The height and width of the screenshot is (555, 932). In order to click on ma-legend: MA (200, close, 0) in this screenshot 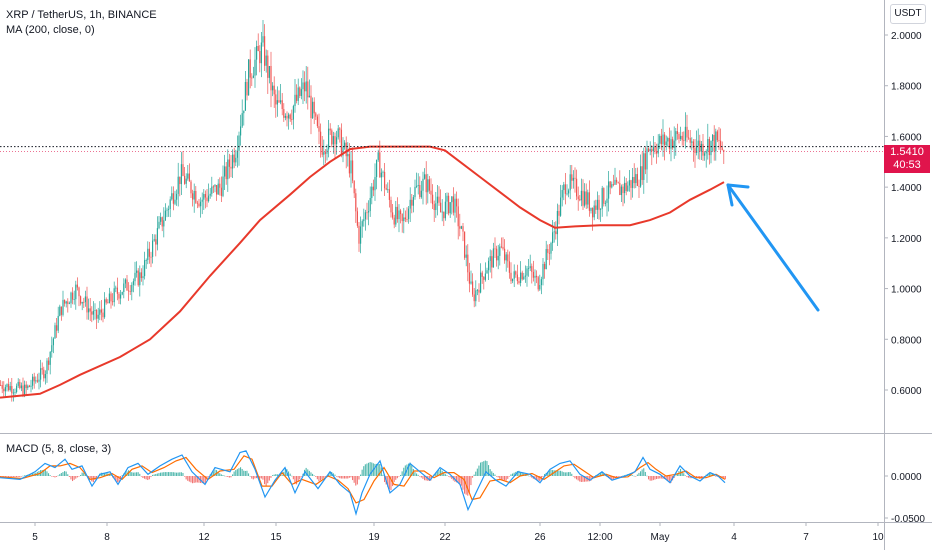, I will do `click(50, 30)`.